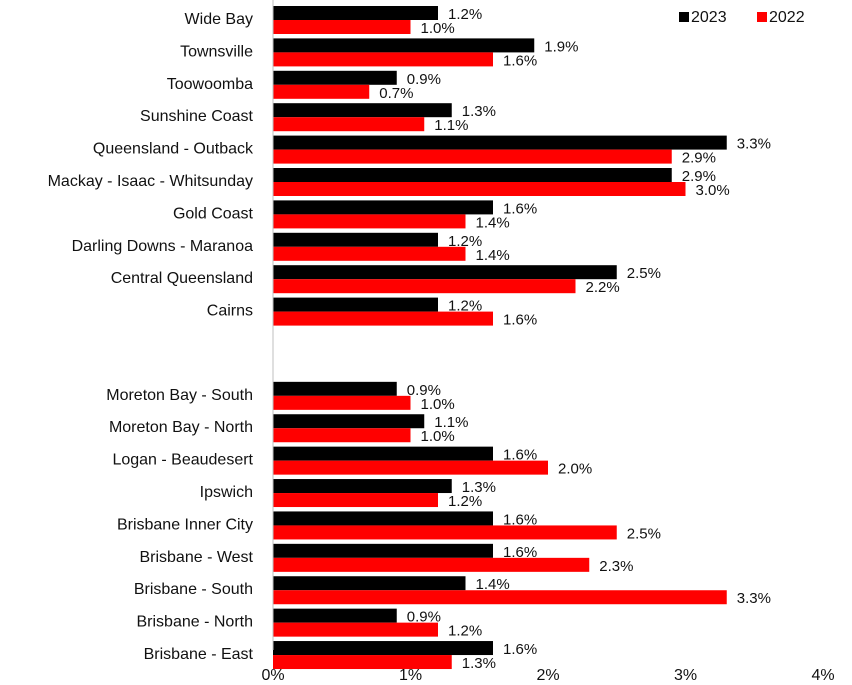  I want to click on value-label-2022: 2.2%, so click(603, 287).